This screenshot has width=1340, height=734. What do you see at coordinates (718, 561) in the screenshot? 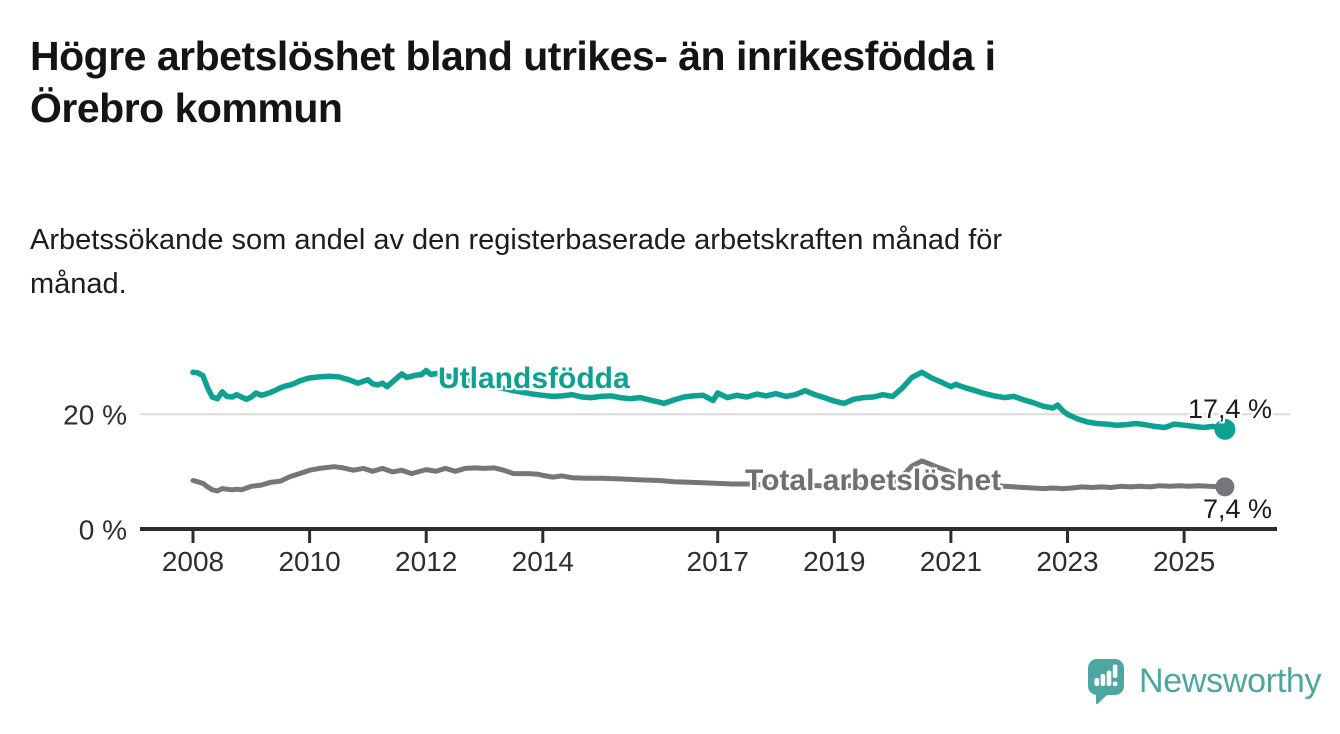
I see `x-tick-label-2017: 2017` at bounding box center [718, 561].